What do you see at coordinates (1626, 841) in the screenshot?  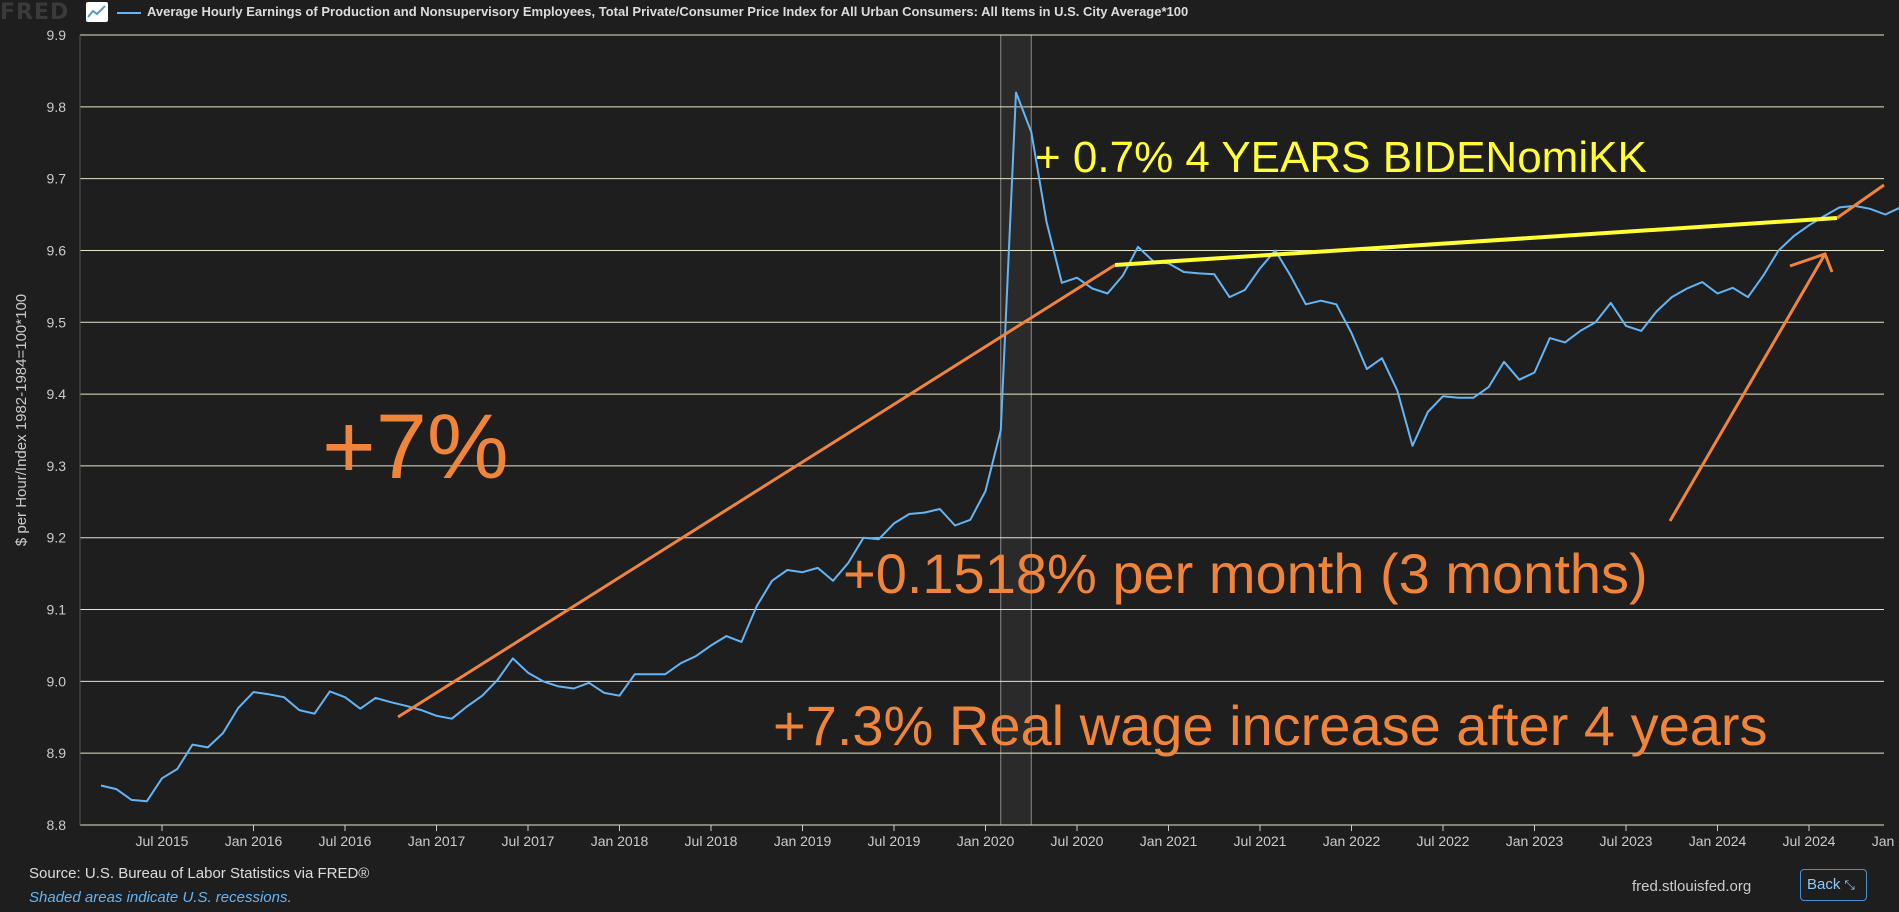 I see `x-tick-label: Jul 2023` at bounding box center [1626, 841].